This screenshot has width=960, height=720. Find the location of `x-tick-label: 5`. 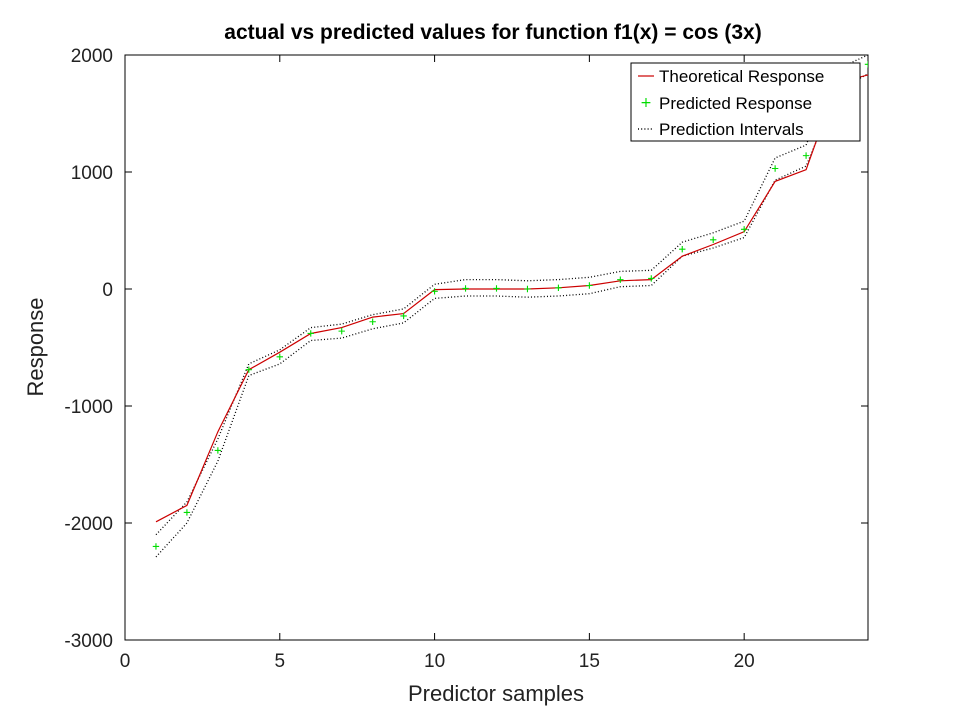

x-tick-label: 5 is located at coordinates (280, 661).